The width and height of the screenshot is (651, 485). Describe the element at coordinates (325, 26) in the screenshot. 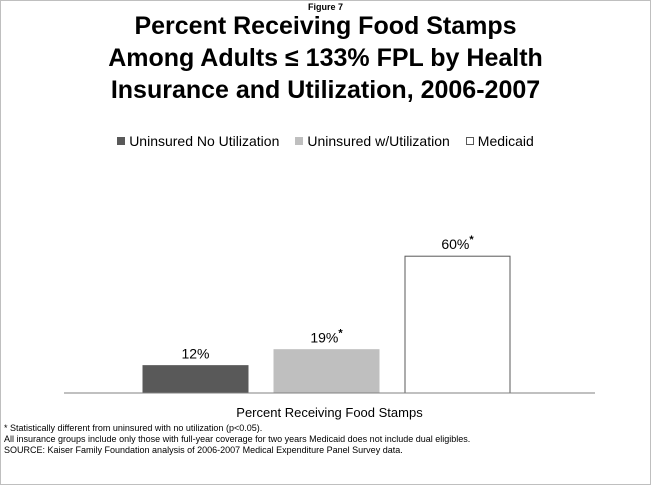

I see `chart-title-line-1: Percent Receiving Food Stamps` at that location.